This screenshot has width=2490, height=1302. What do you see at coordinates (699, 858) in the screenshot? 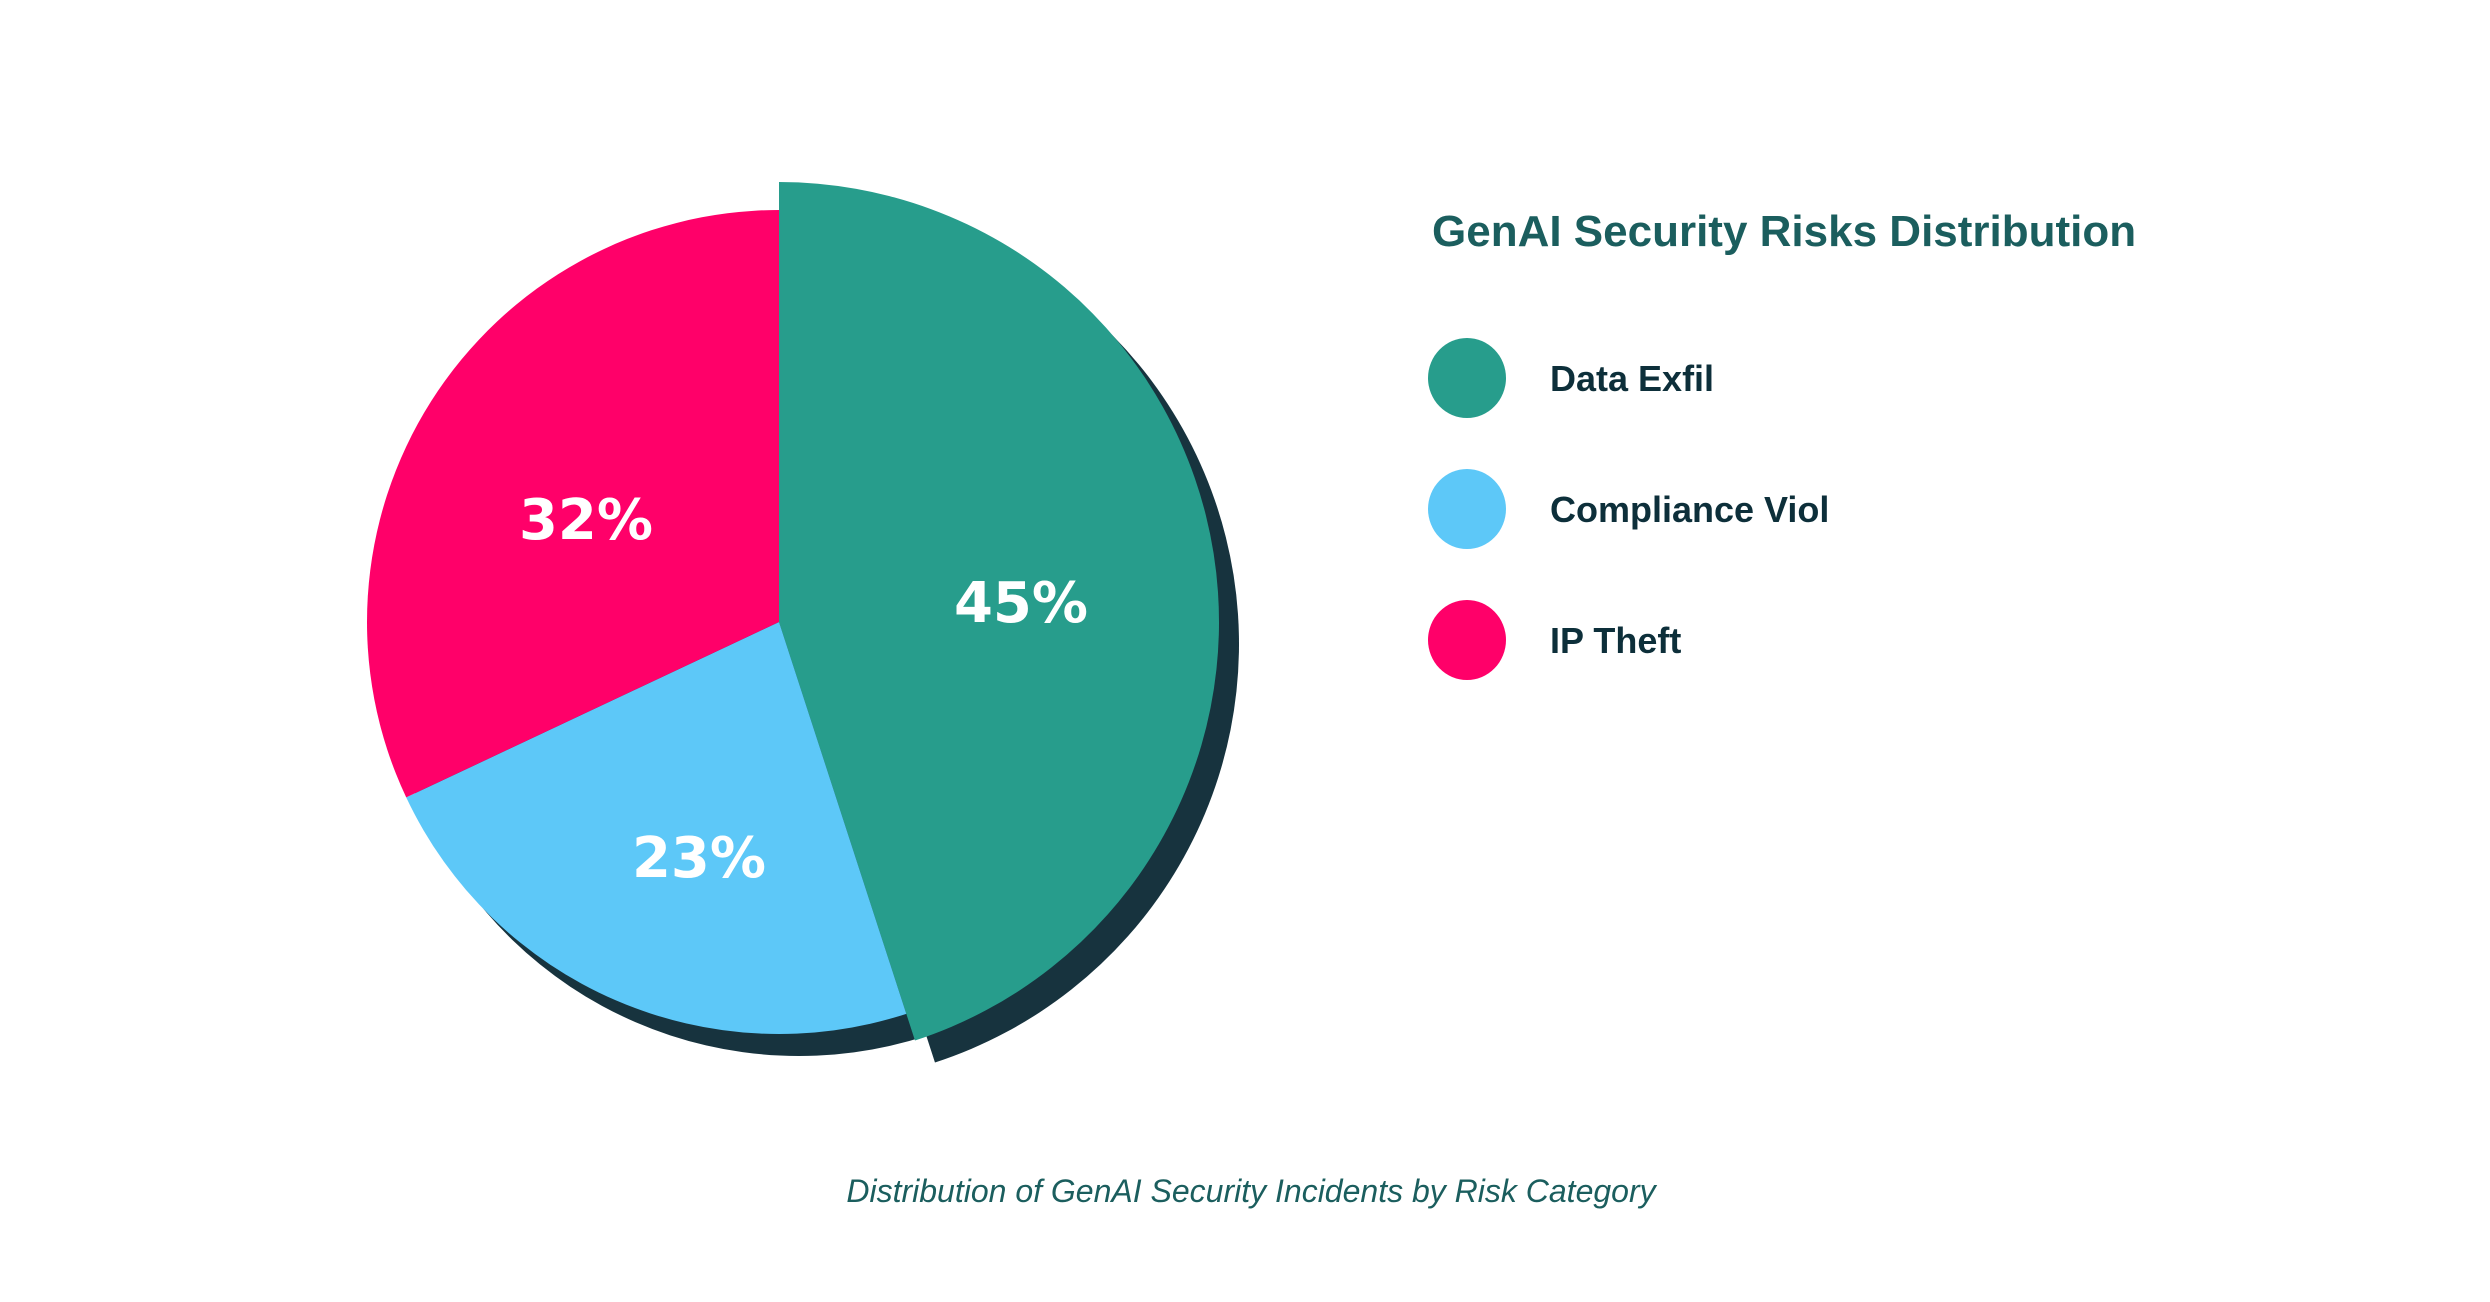
I see `slice-label-compliance-viol: 23%` at bounding box center [699, 858].